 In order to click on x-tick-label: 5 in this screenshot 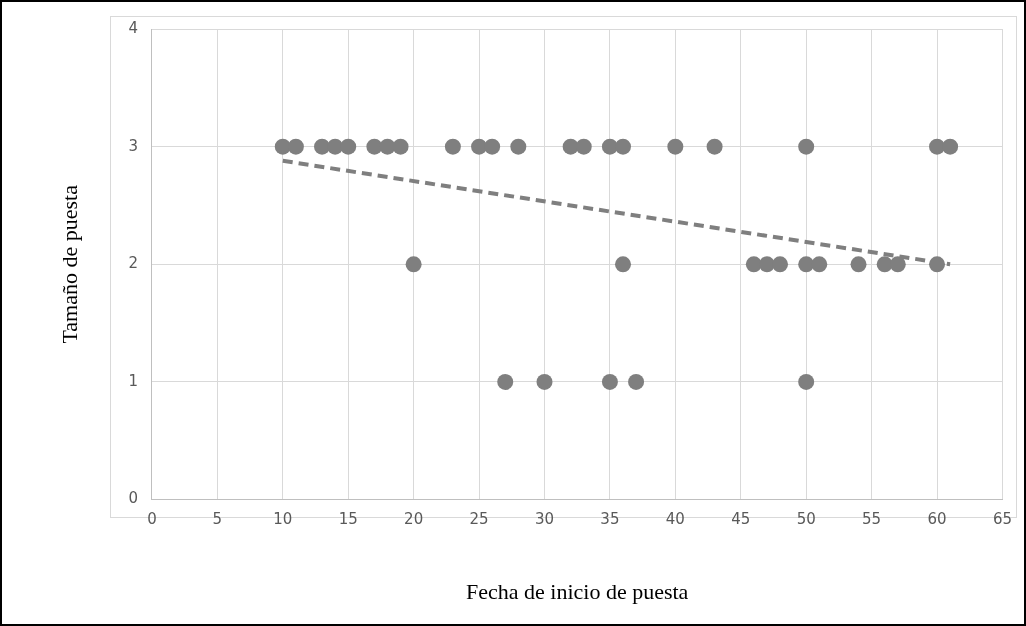, I will do `click(217, 519)`.